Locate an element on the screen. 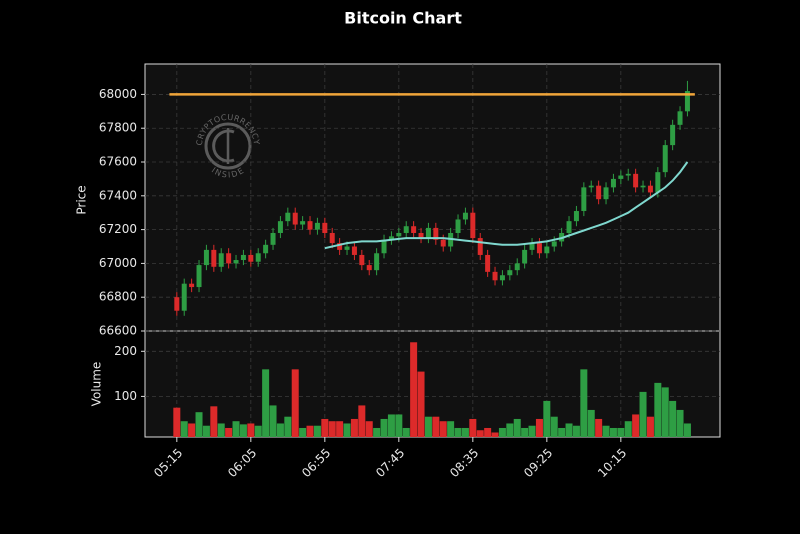 This screenshot has width=800, height=534. watermark-ring is located at coordinates (228, 146).